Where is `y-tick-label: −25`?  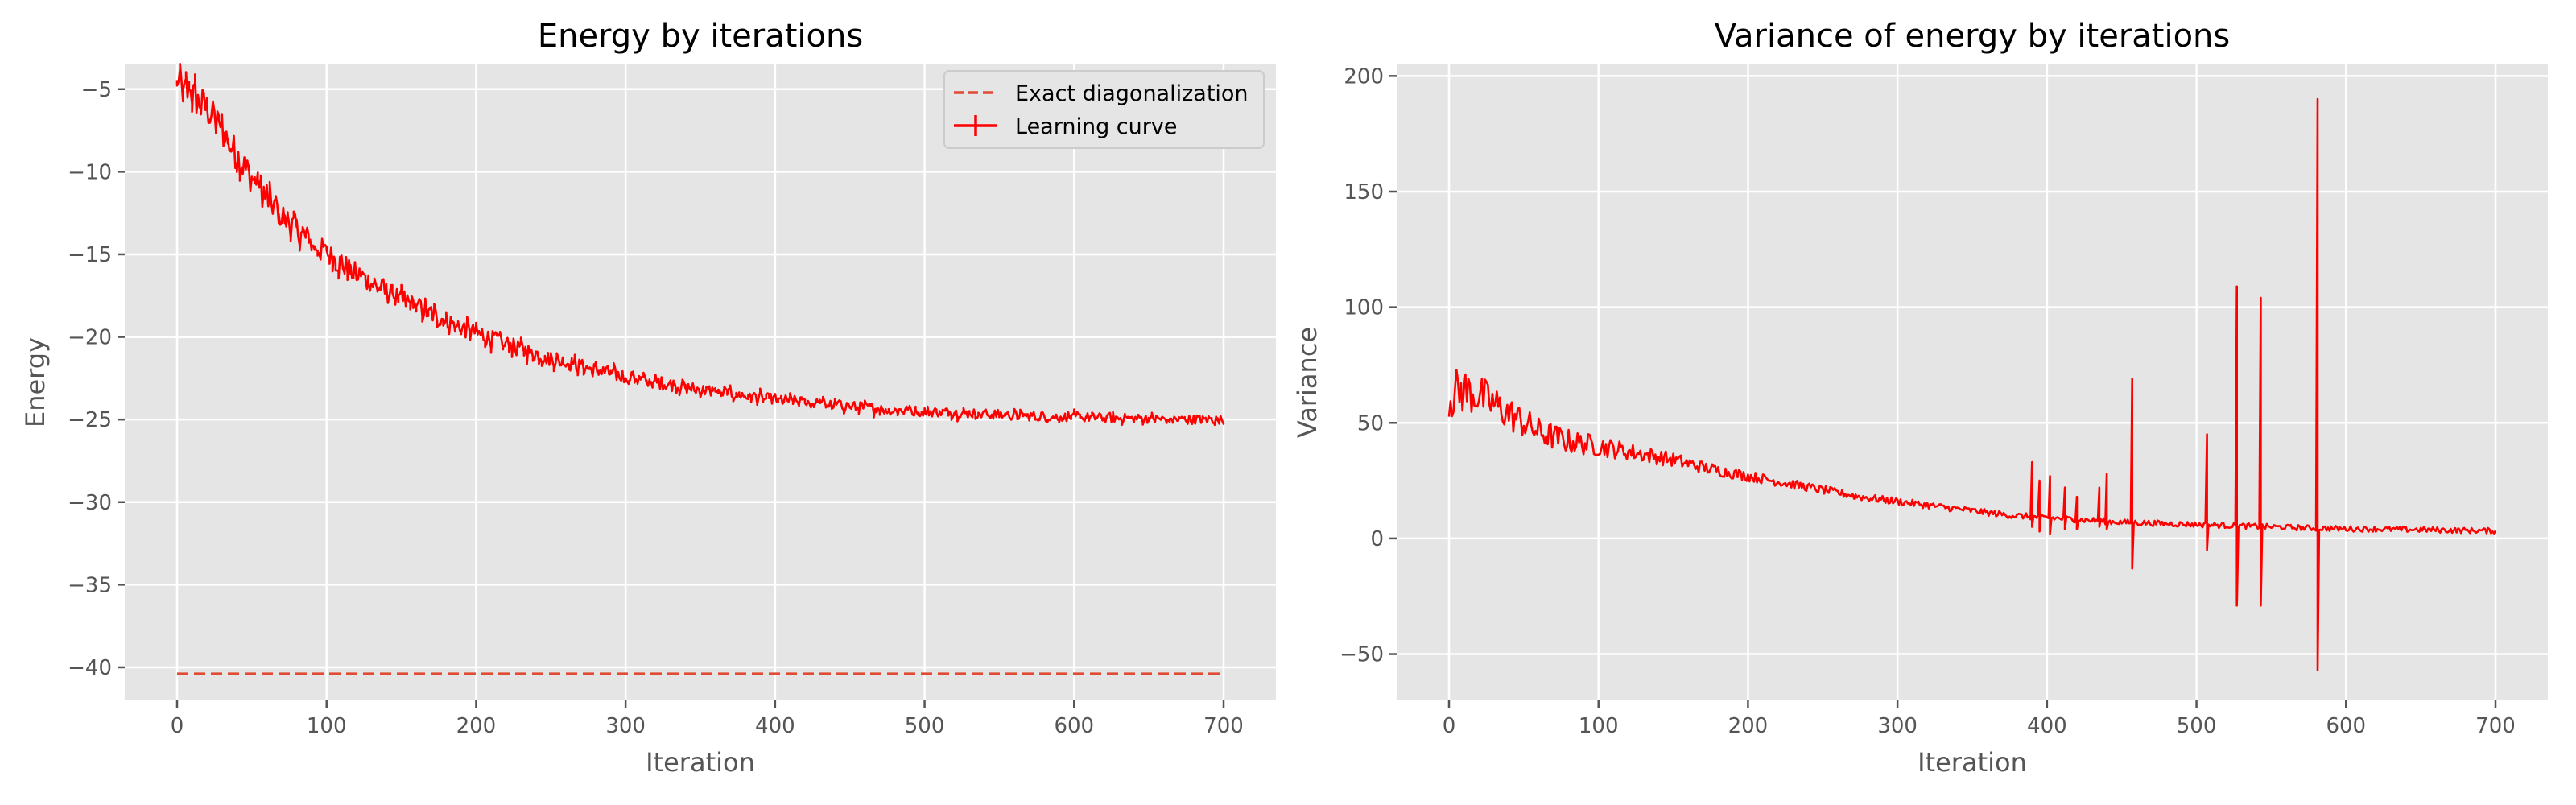
y-tick-label: −25 is located at coordinates (90, 420).